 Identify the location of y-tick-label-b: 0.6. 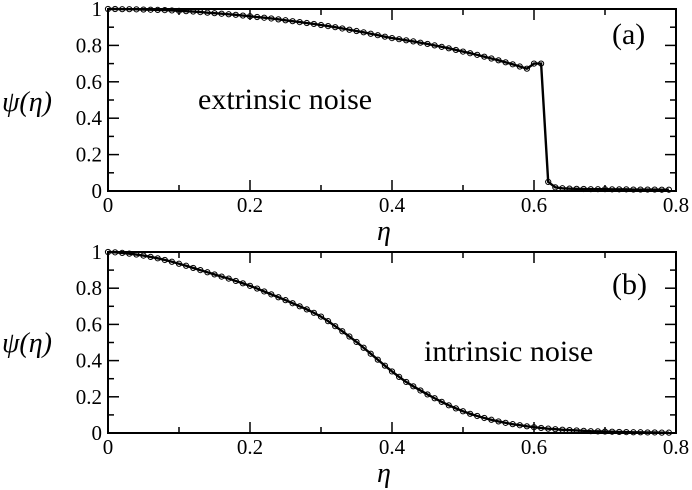
(89, 324).